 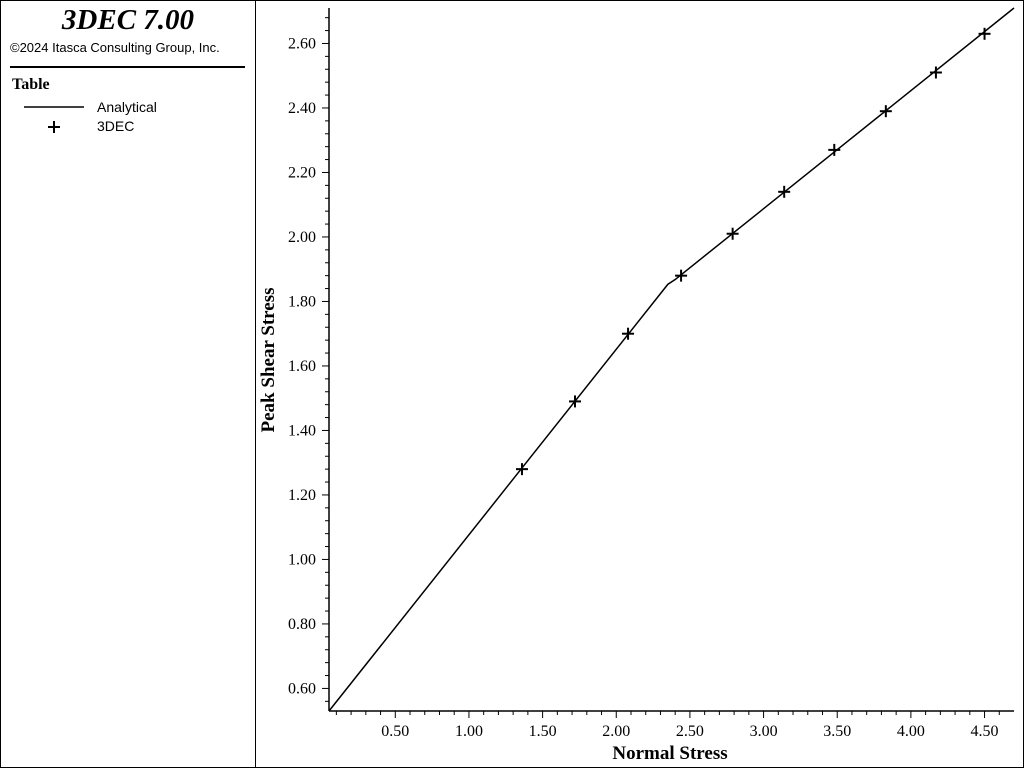 I want to click on legend-entry-analytical: Analytical, so click(x=128, y=107).